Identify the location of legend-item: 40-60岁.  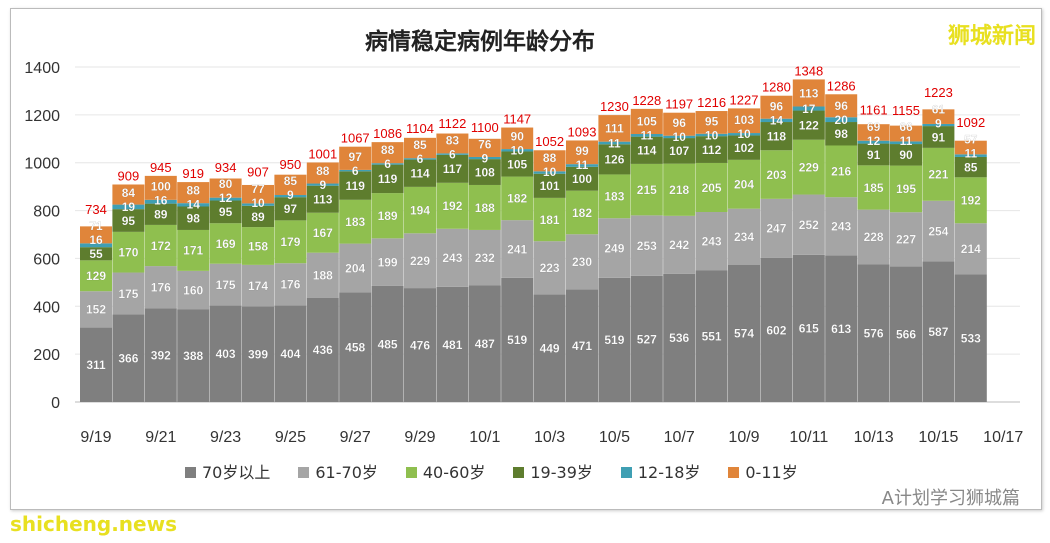
(445, 472).